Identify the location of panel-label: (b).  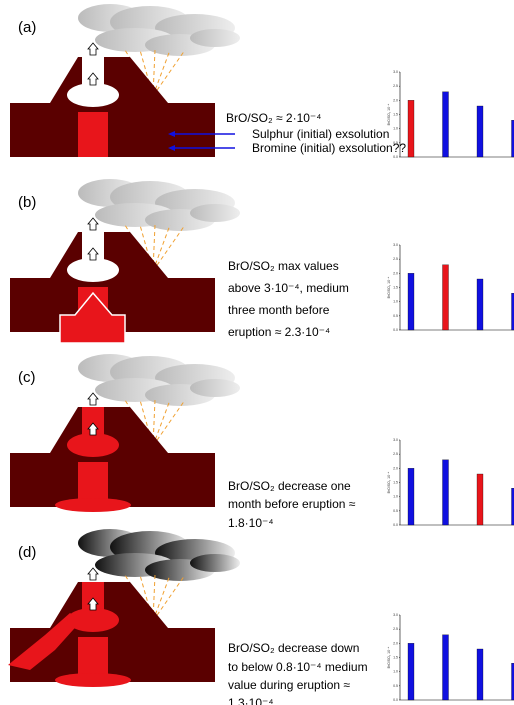
(27, 202).